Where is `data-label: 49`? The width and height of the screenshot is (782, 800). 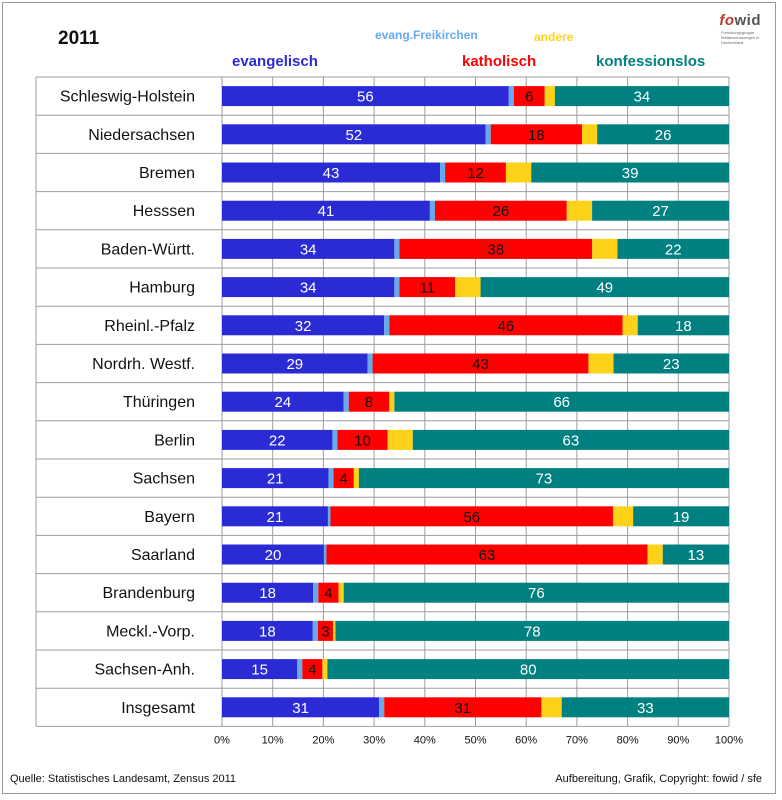
data-label: 49 is located at coordinates (604, 288).